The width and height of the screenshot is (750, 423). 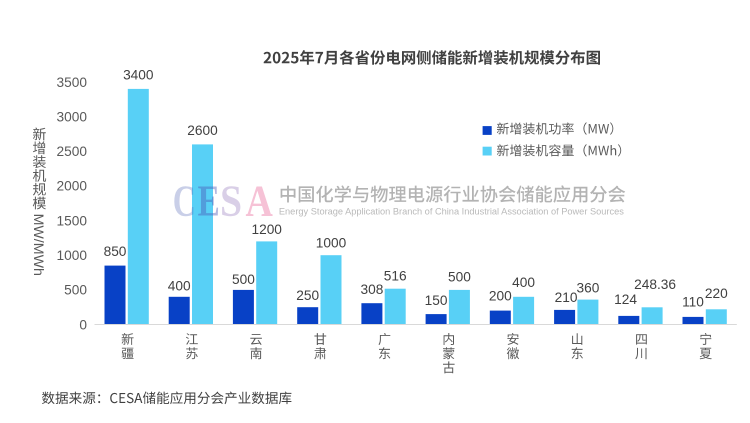 I want to click on svg-text: 1500, so click(x=72, y=220).